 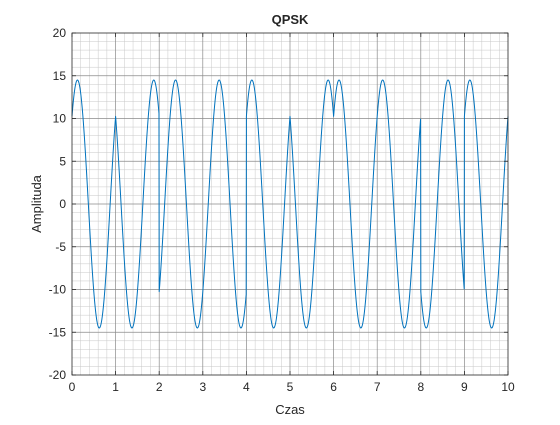 What do you see at coordinates (508, 387) in the screenshot?
I see `x-tick-label: 10` at bounding box center [508, 387].